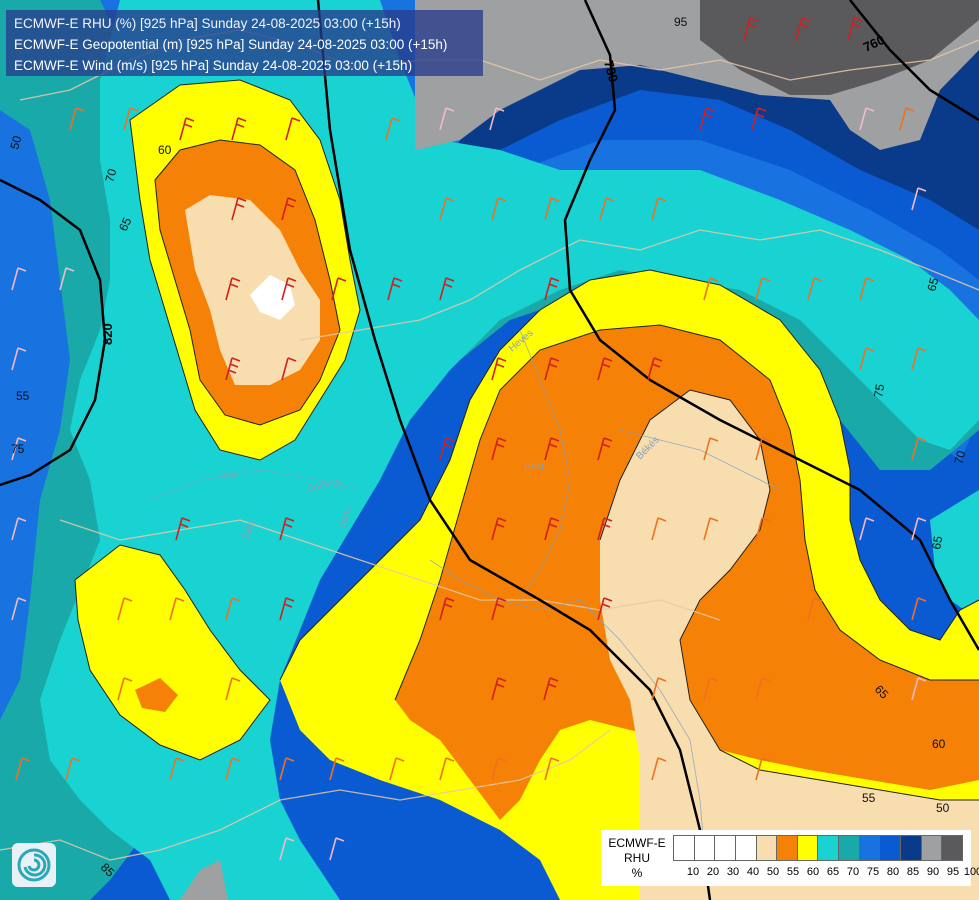 This screenshot has height=900, width=979. I want to click on legend-tick-label: 80, so click(893, 872).